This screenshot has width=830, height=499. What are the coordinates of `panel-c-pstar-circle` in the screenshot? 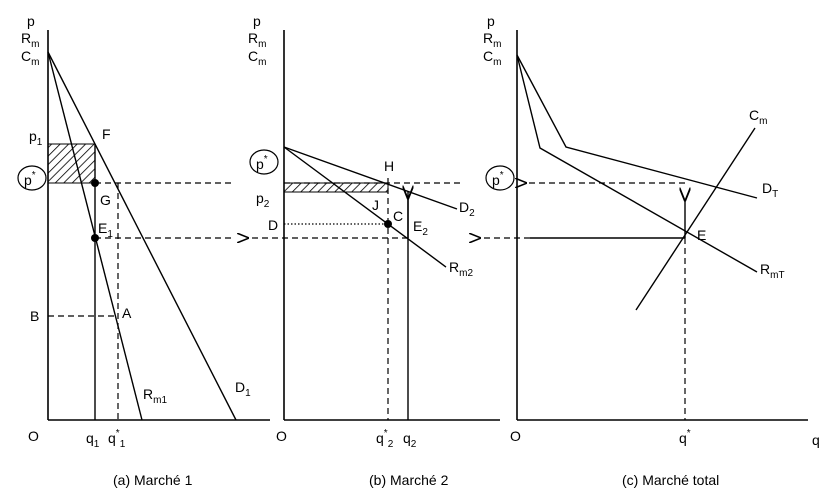 It's located at (500, 178).